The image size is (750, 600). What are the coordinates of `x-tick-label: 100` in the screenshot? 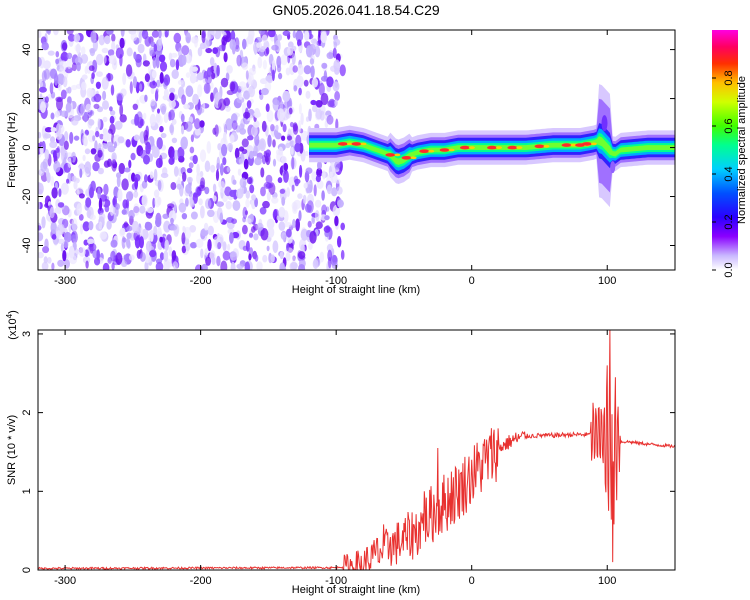 It's located at (607, 281).